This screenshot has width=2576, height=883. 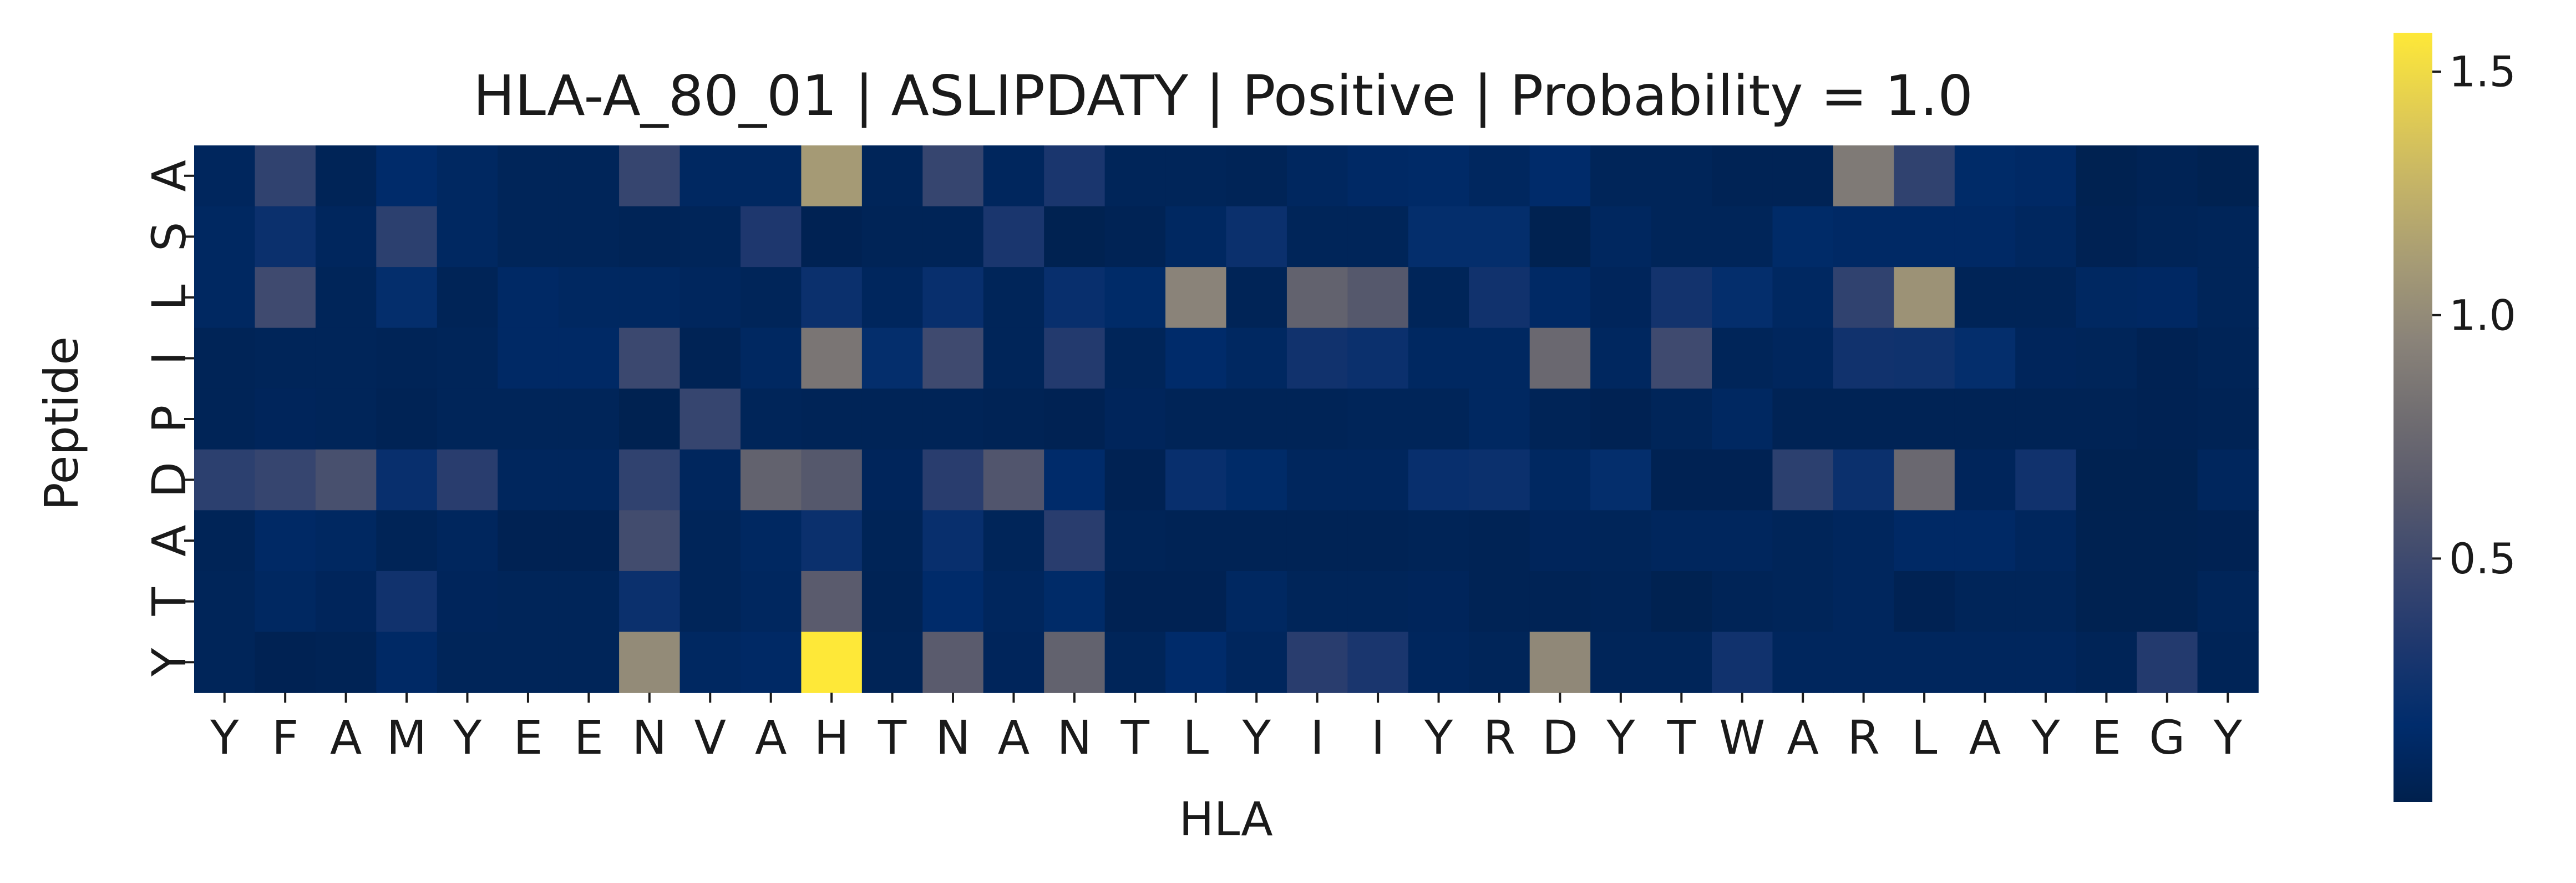 I want to click on x-tick-label: T, so click(x=1681, y=737).